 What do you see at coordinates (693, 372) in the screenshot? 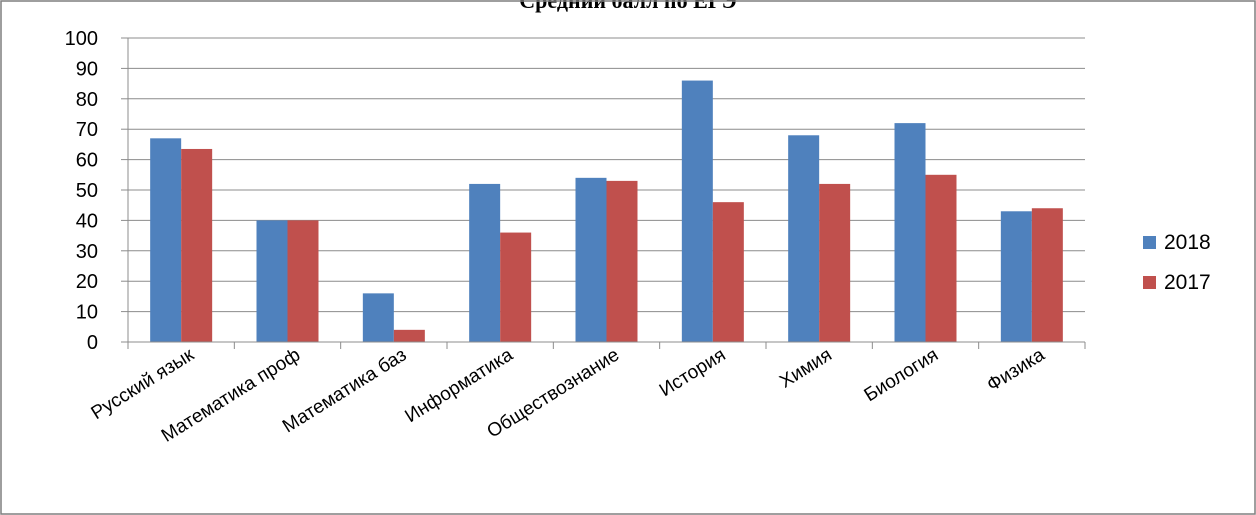
I see `x-tick-label: История` at bounding box center [693, 372].